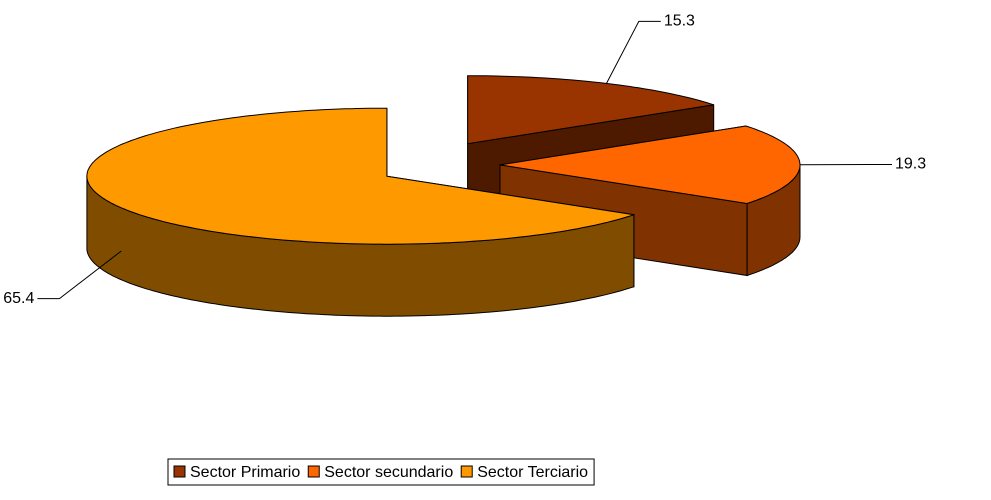 This screenshot has height=500, width=991. Describe the element at coordinates (679, 21) in the screenshot. I see `data-label: 15.3` at that location.